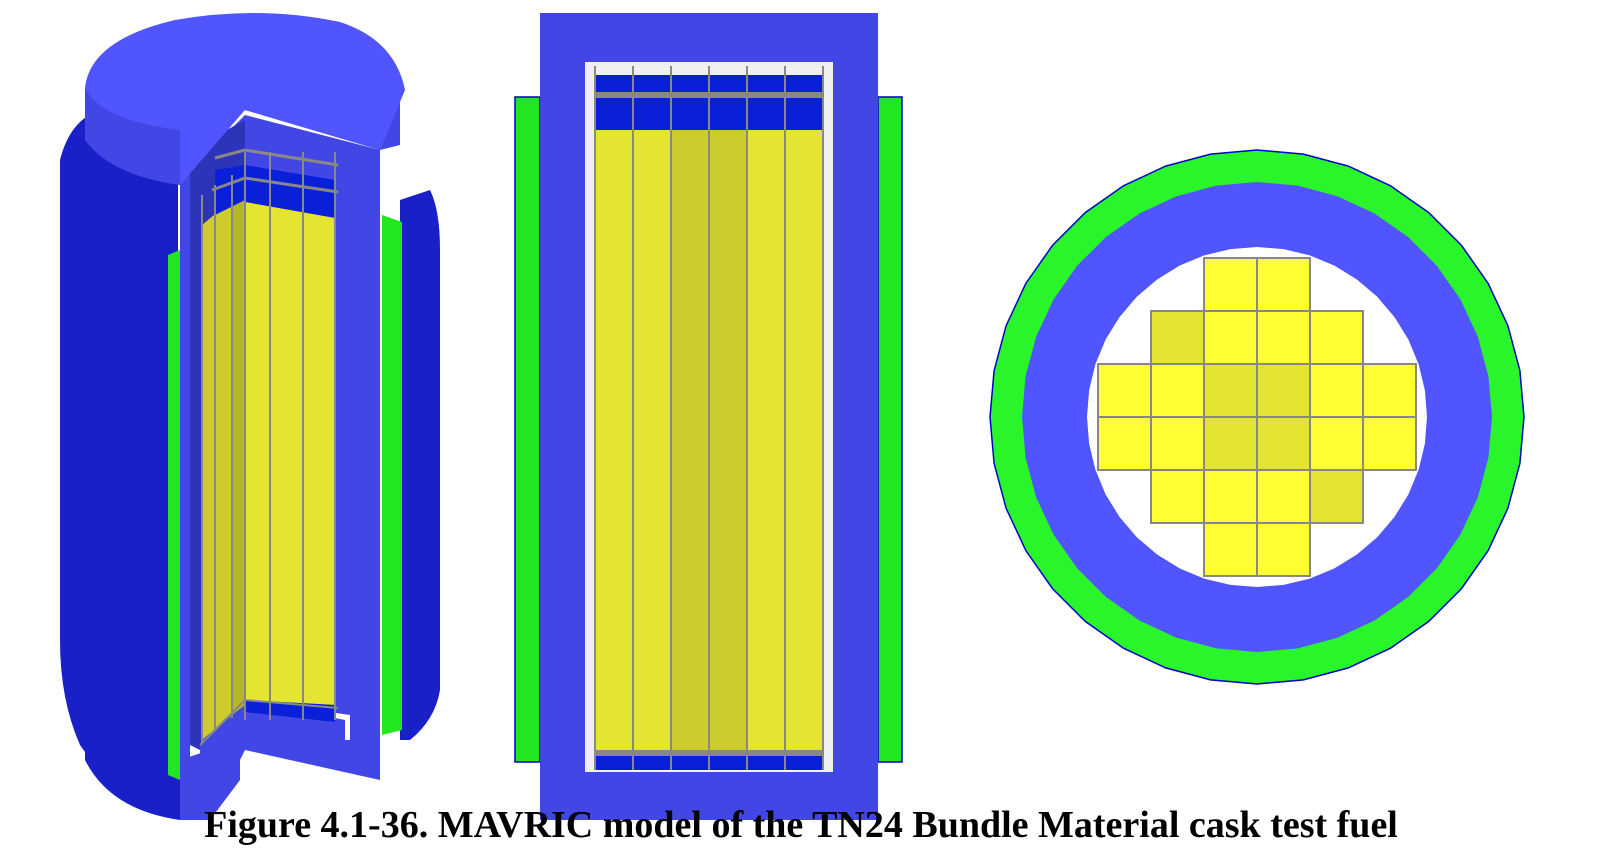 This screenshot has height=850, width=1602. What do you see at coordinates (290, 452) in the screenshot?
I see `cutaway-fuel-front-face` at bounding box center [290, 452].